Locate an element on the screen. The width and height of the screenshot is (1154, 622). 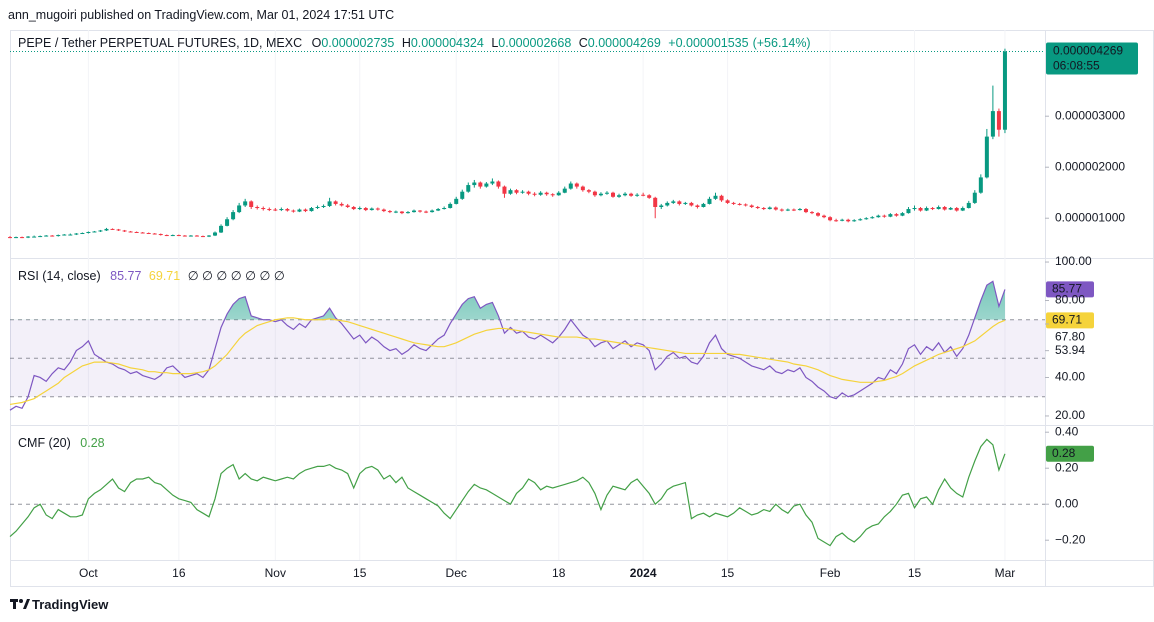
indicator-title: CMF (20) is located at coordinates (44, 443).